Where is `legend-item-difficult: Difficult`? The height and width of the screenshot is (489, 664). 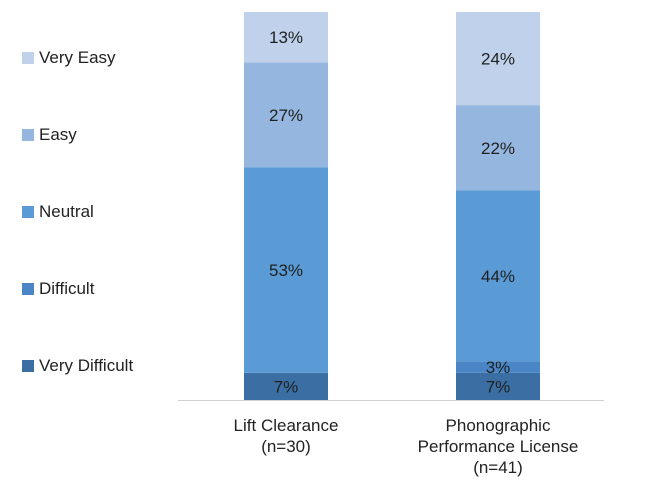 legend-item-difficult: Difficult is located at coordinates (58, 289).